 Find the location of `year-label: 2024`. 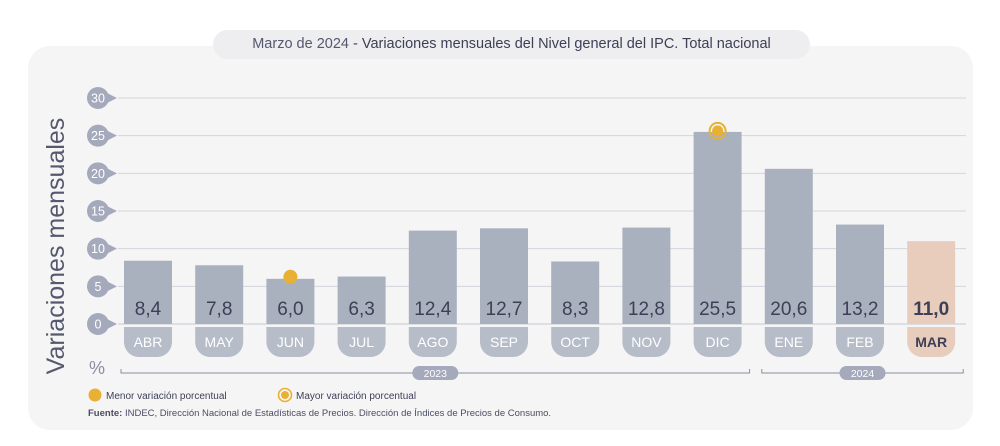

year-label: 2024 is located at coordinates (863, 374).